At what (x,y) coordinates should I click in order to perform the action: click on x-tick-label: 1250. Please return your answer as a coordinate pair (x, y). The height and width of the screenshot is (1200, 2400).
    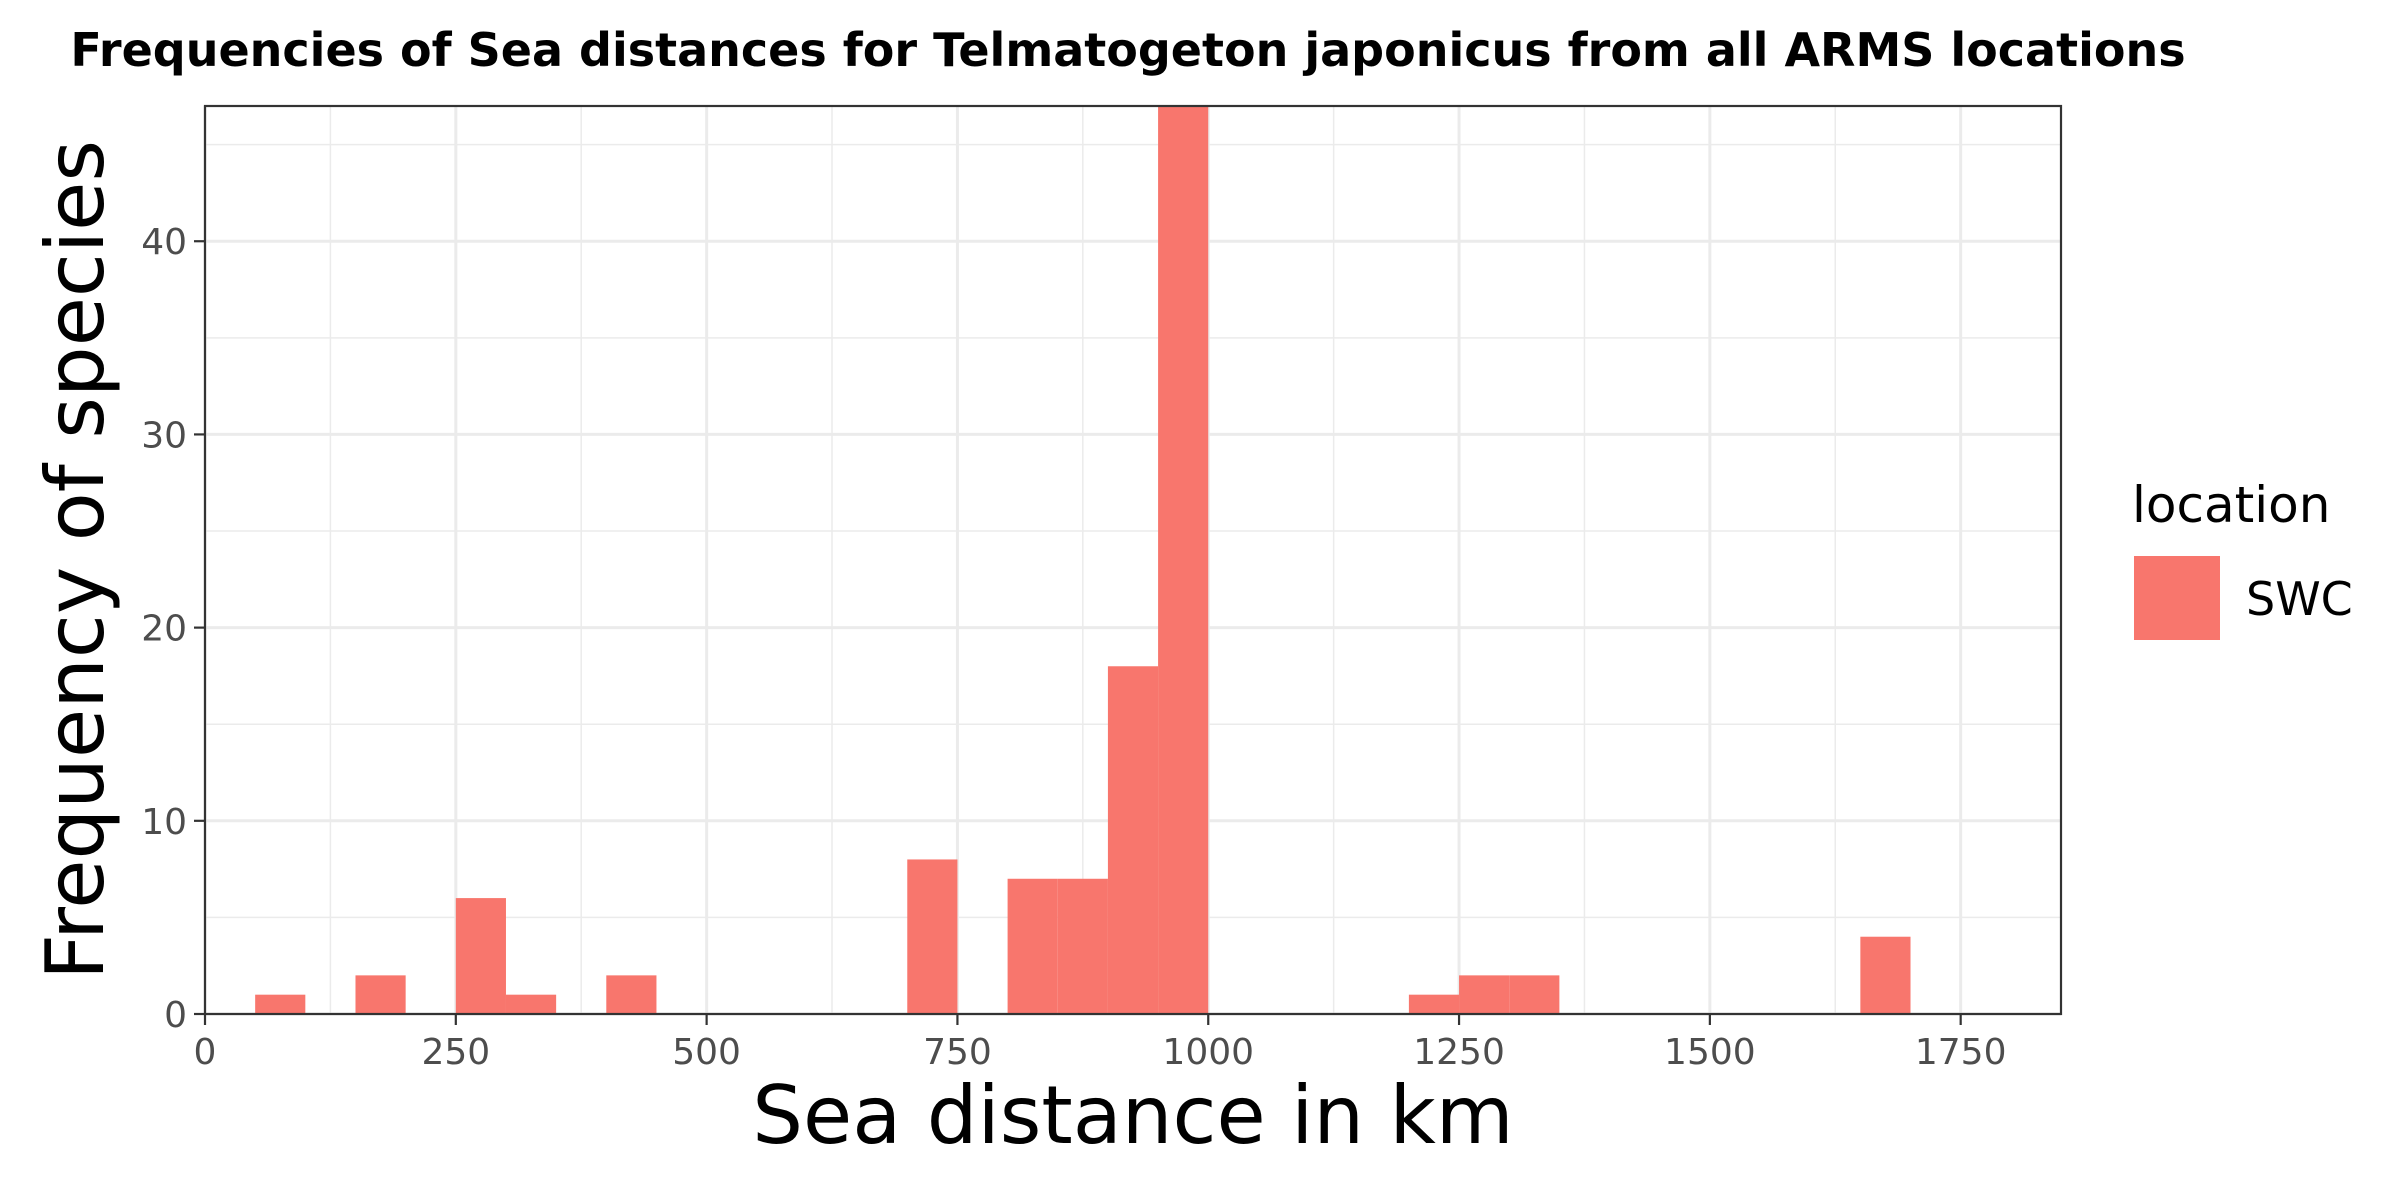
    Looking at the image, I should click on (1459, 1052).